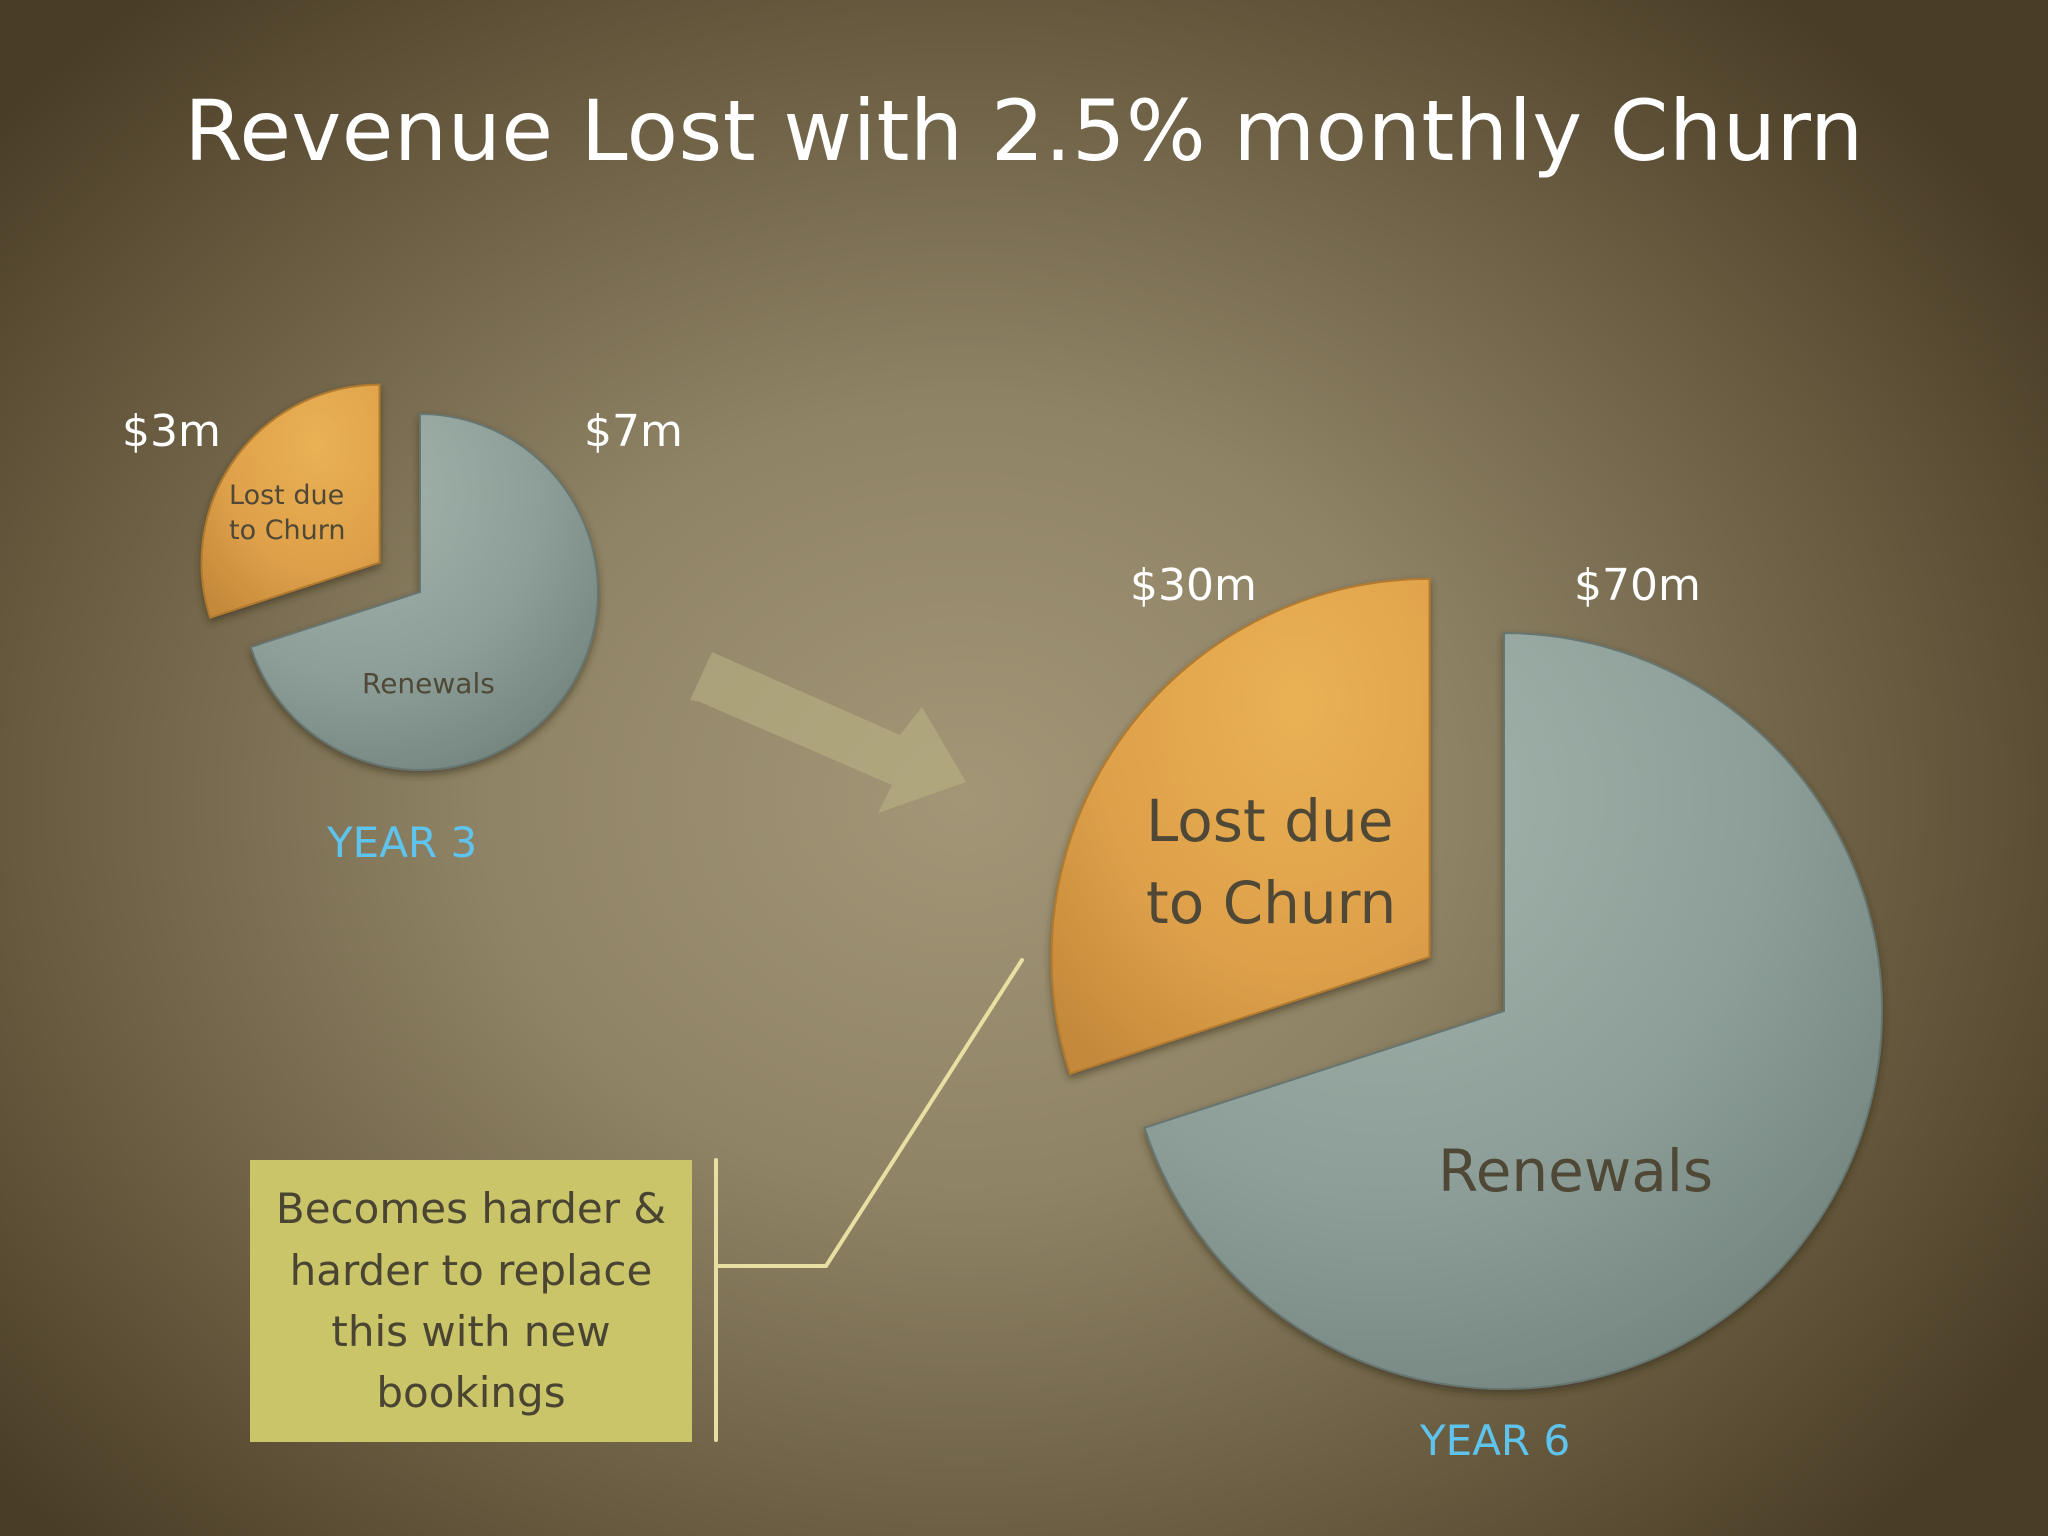  Describe the element at coordinates (287, 495) in the screenshot. I see `pie1-churn-label-line1: Lost due` at that location.